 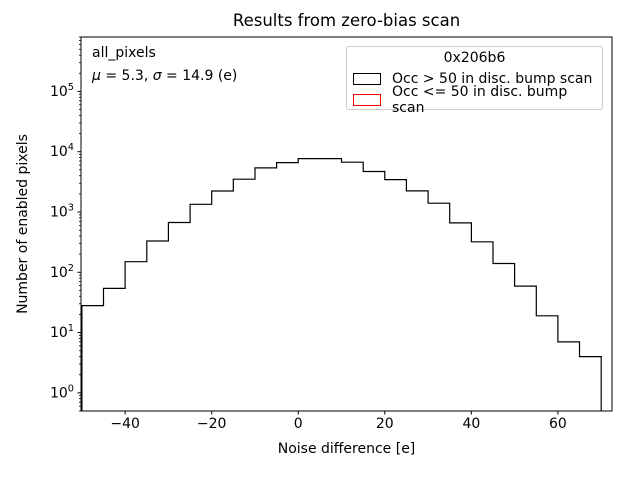 What do you see at coordinates (62, 151) in the screenshot?
I see `y-tick-label: 10⁴` at bounding box center [62, 151].